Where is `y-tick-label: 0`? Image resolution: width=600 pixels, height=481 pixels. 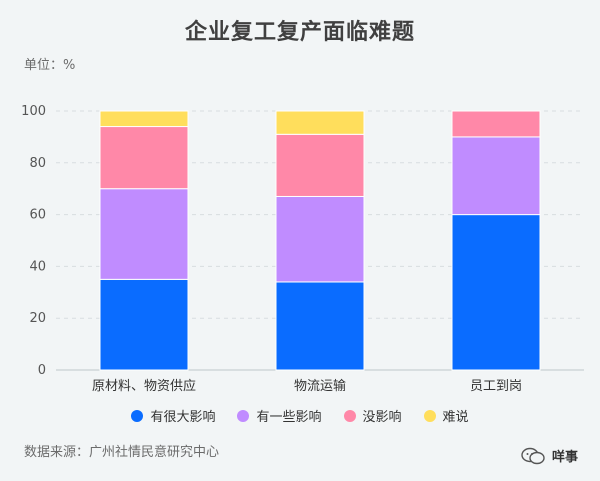 y-tick-label: 0 is located at coordinates (42, 370).